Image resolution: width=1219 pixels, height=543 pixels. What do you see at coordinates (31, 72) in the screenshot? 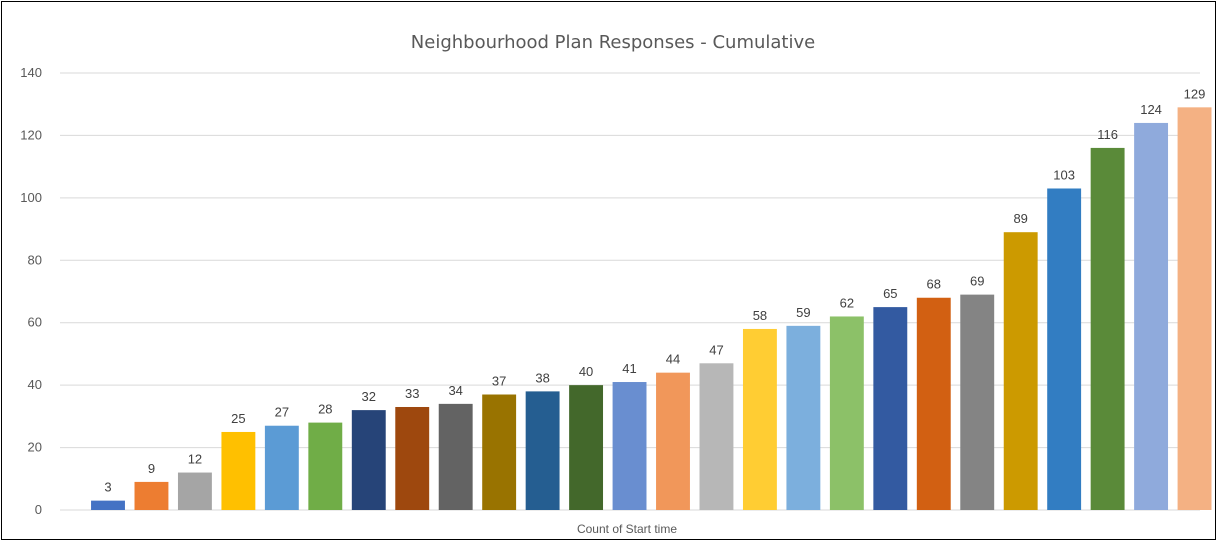
I see `y-tick-label: 140` at bounding box center [31, 72].